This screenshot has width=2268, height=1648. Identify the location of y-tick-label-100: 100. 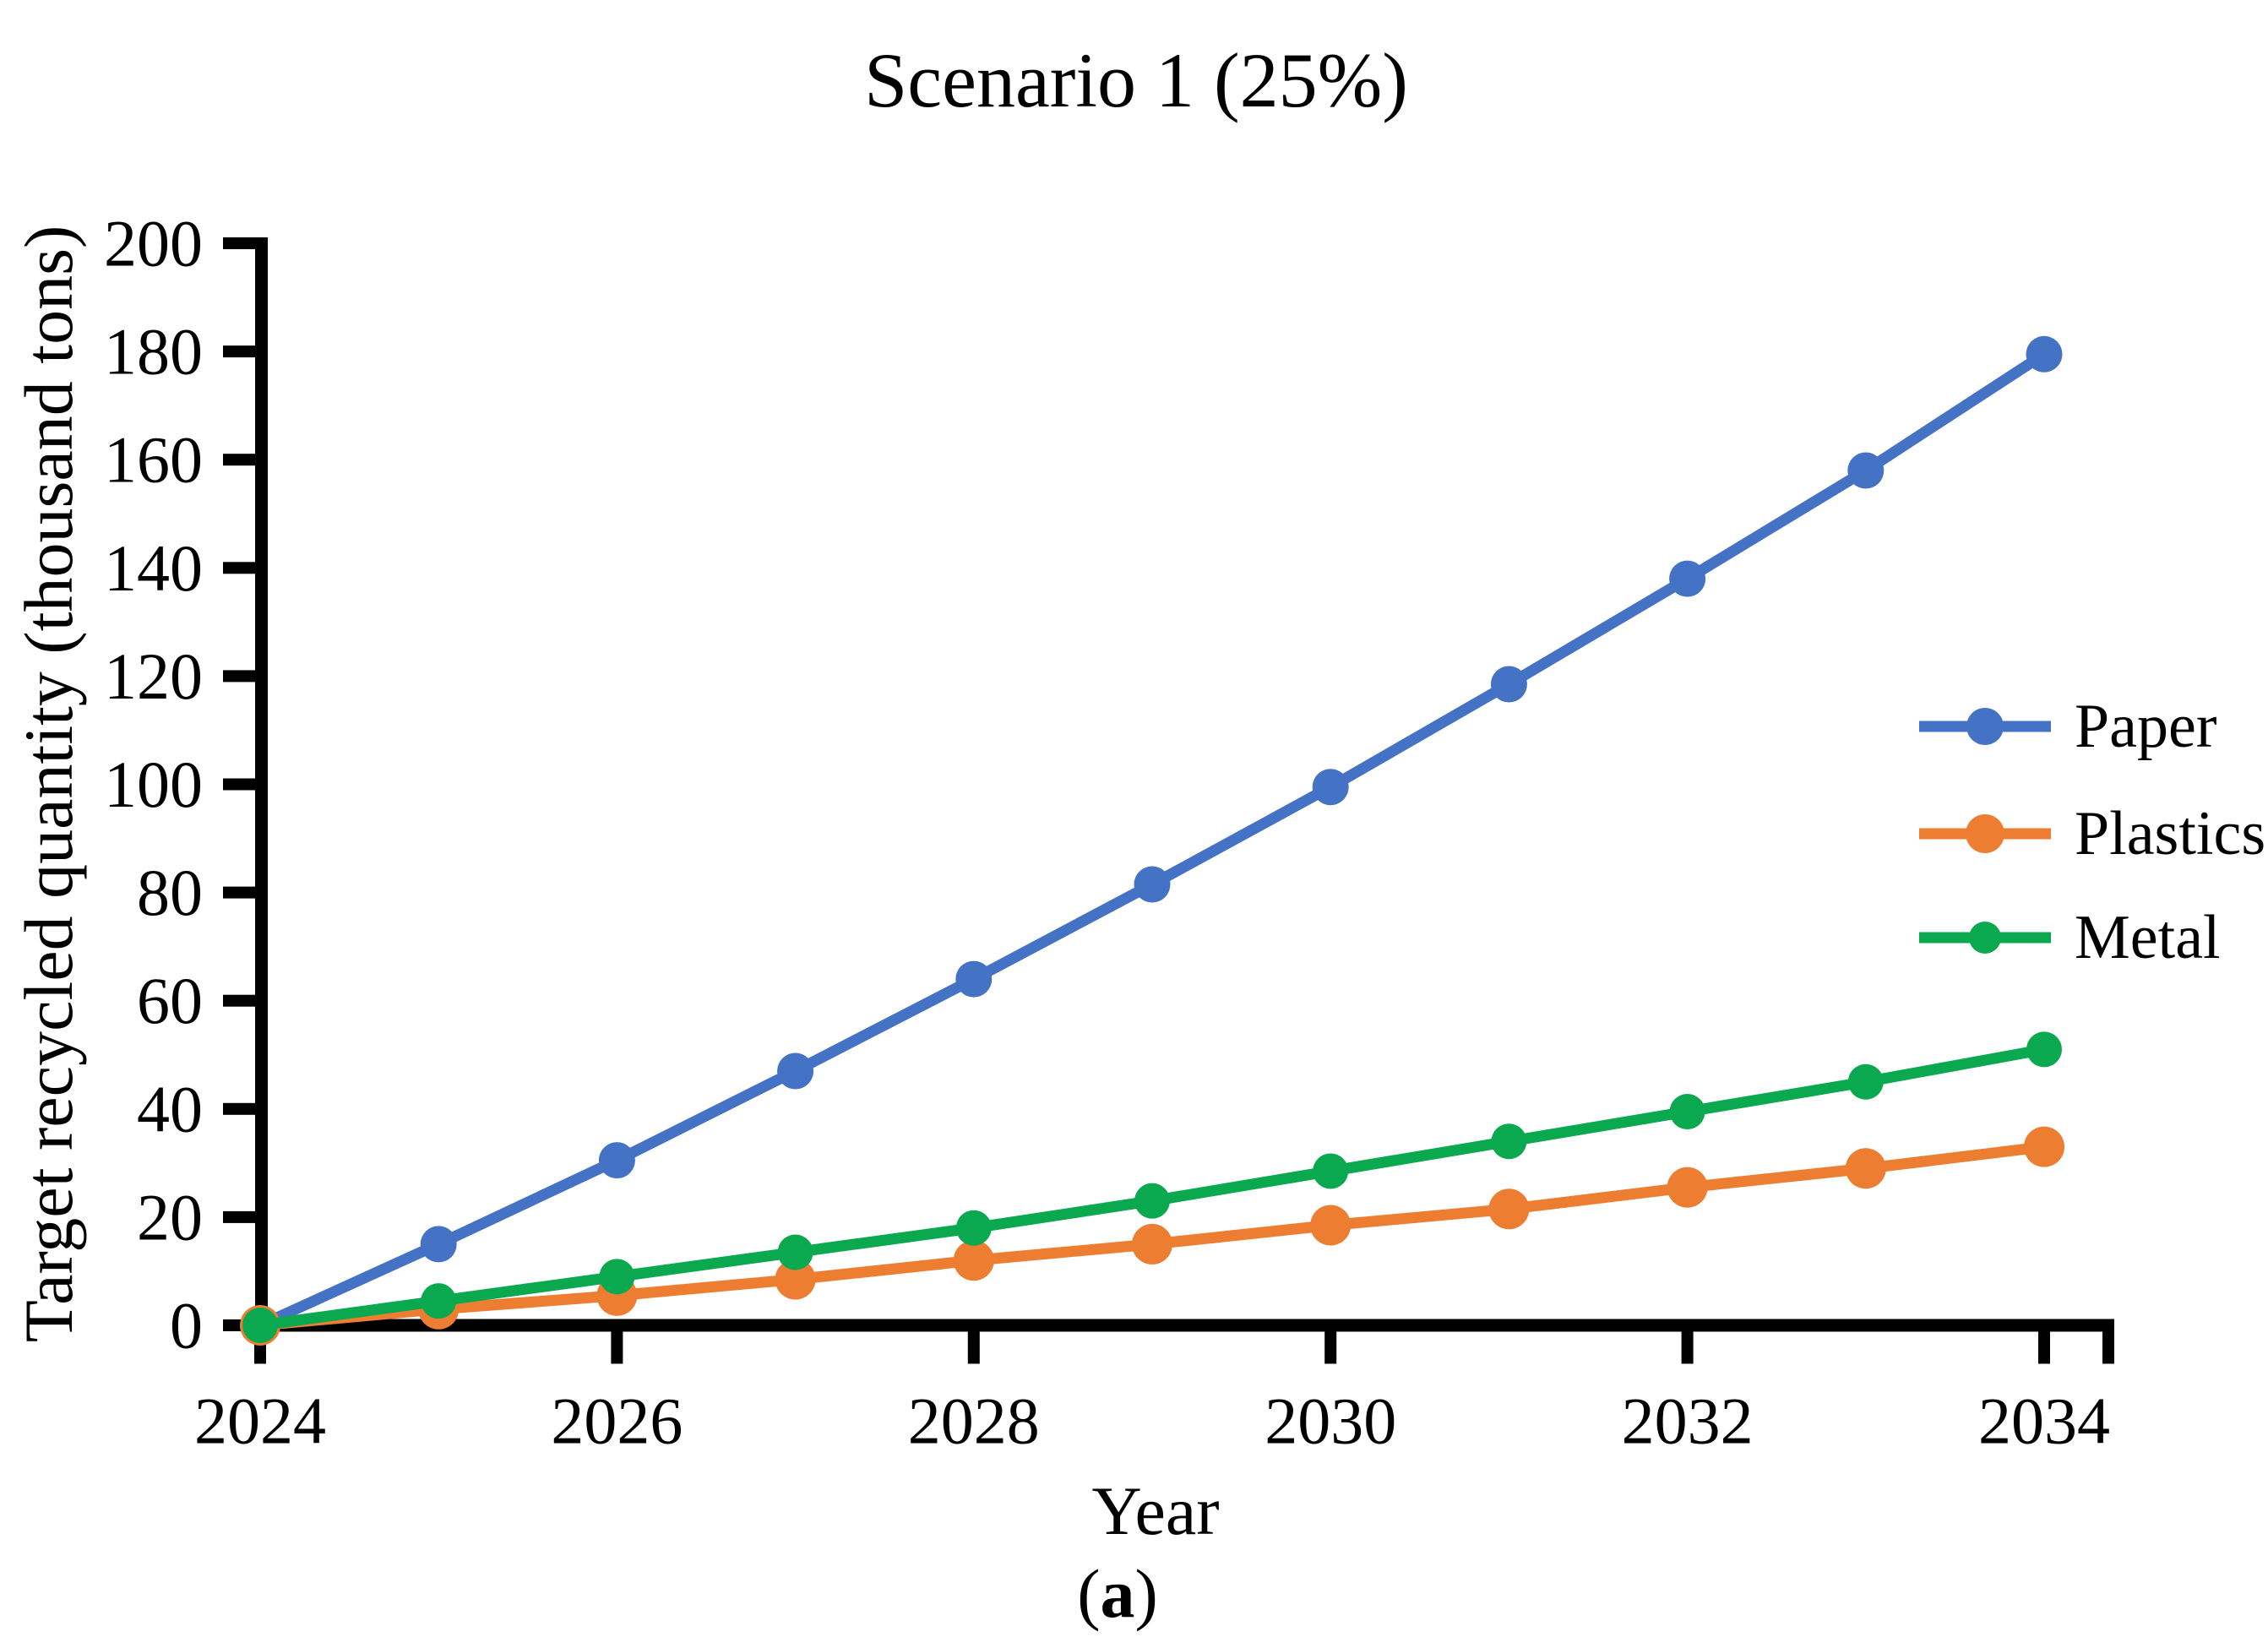
(154, 784).